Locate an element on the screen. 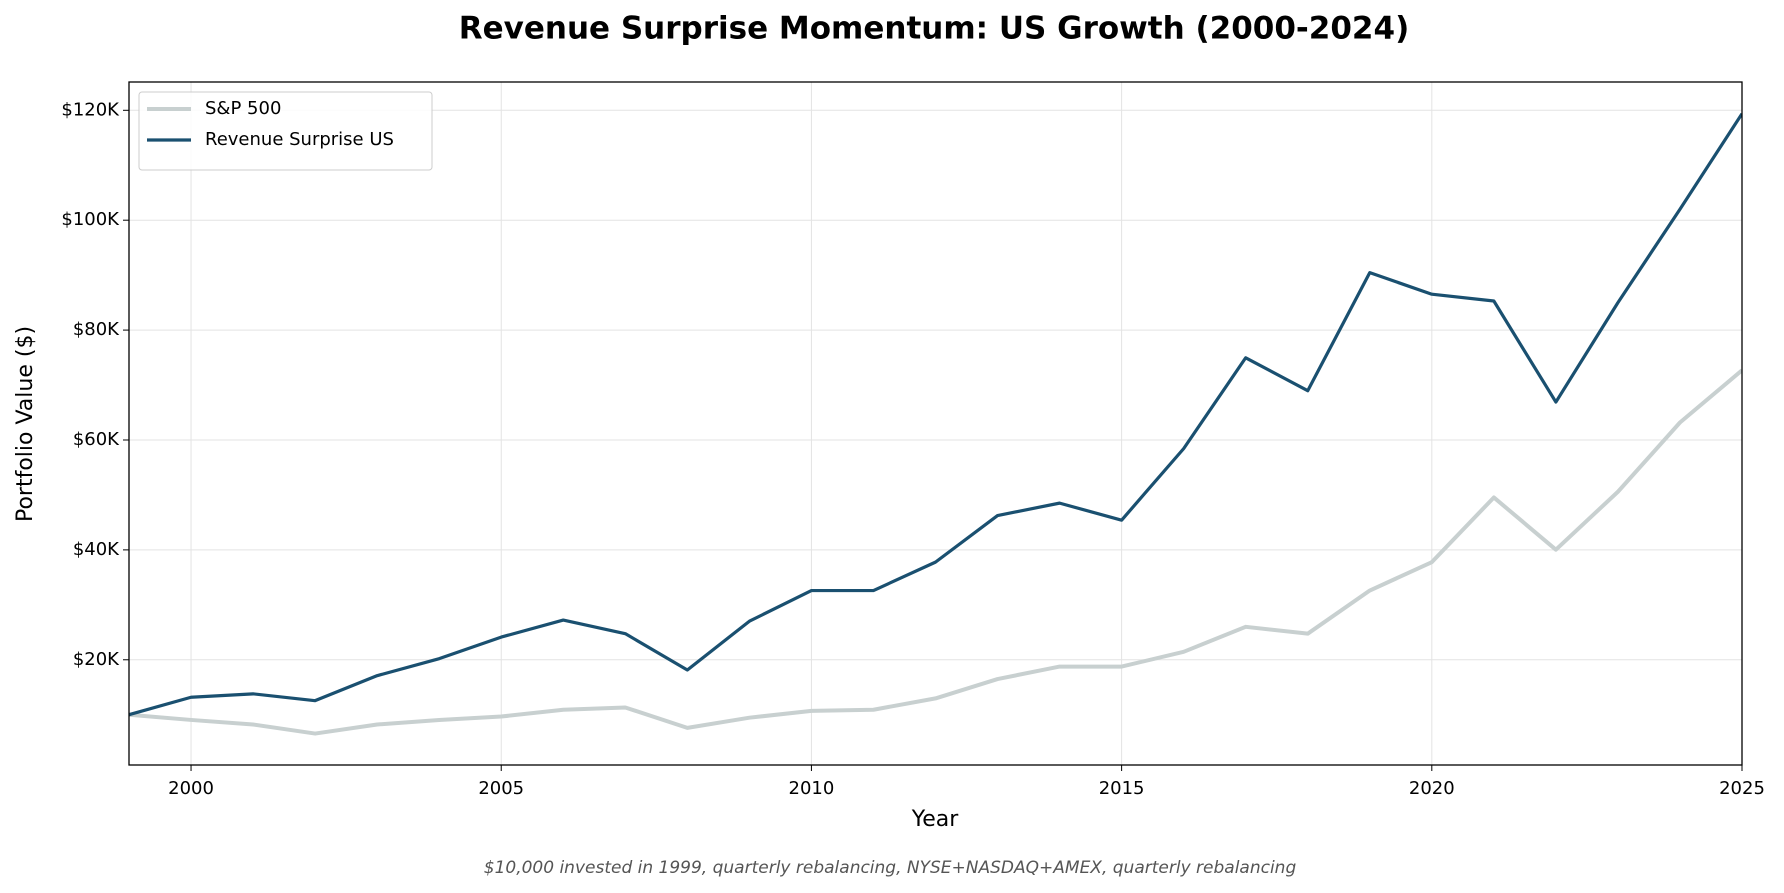 Image resolution: width=1784 pixels, height=893 pixels. x-tick-label: 2015 is located at coordinates (1122, 788).